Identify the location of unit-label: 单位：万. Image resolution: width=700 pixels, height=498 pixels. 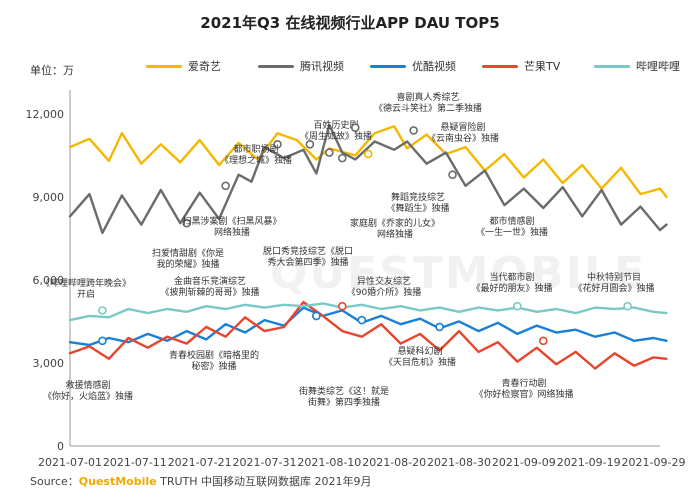
(52, 70).